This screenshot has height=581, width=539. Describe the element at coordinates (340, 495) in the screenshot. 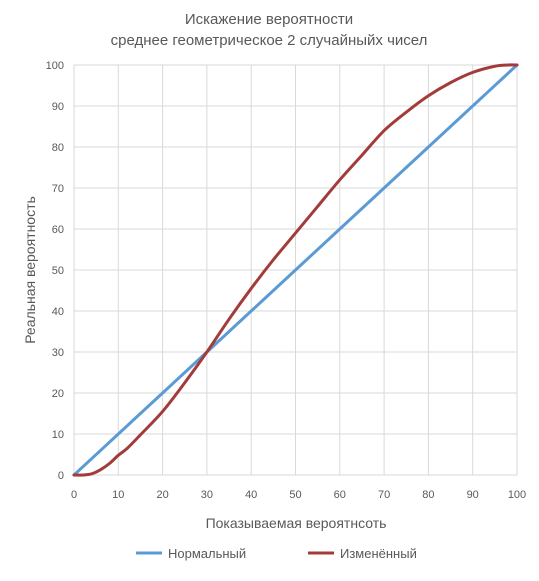

I see `x-tick-label: 60` at that location.